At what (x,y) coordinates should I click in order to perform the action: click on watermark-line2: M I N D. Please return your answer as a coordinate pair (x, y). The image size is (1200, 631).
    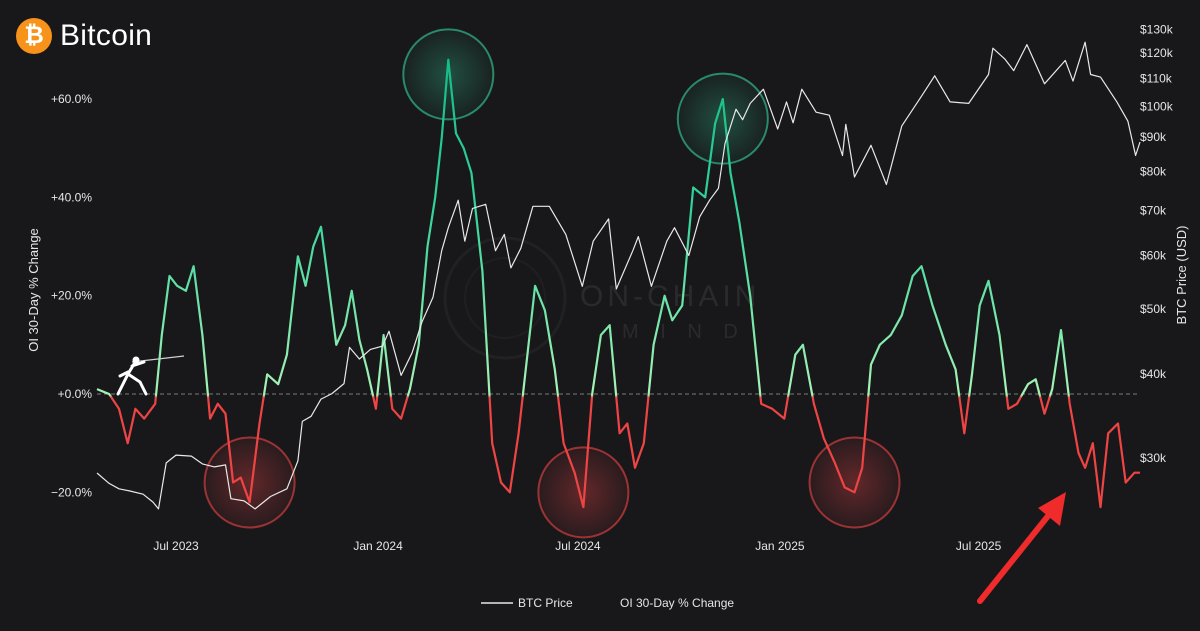
    Looking at the image, I should click on (684, 332).